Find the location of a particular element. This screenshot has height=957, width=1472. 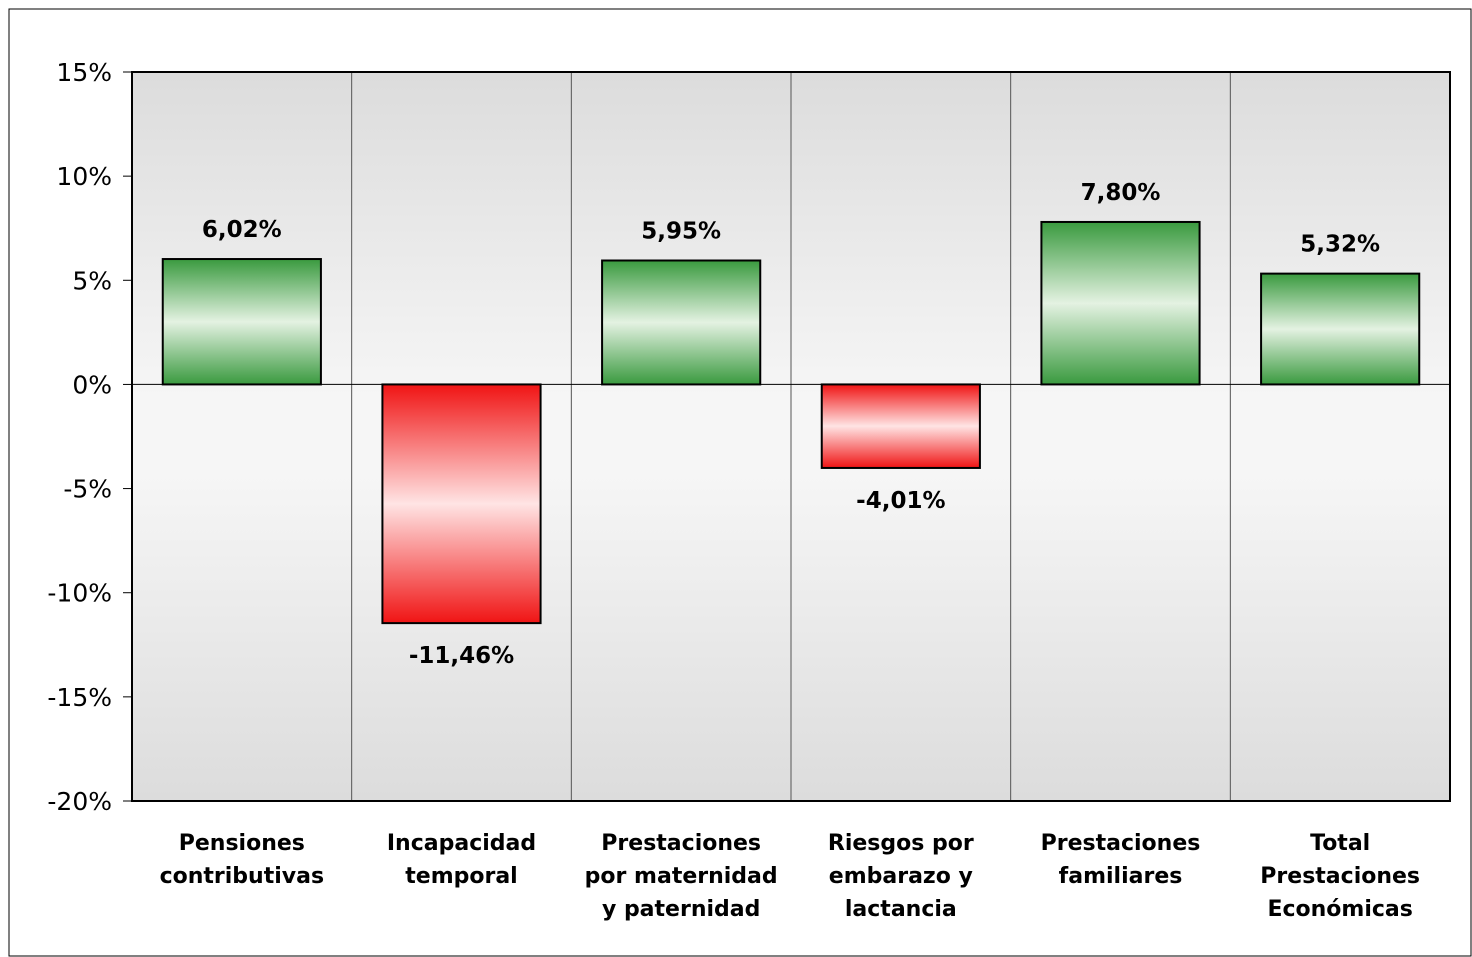

data-label: 5,32% is located at coordinates (1340, 245).